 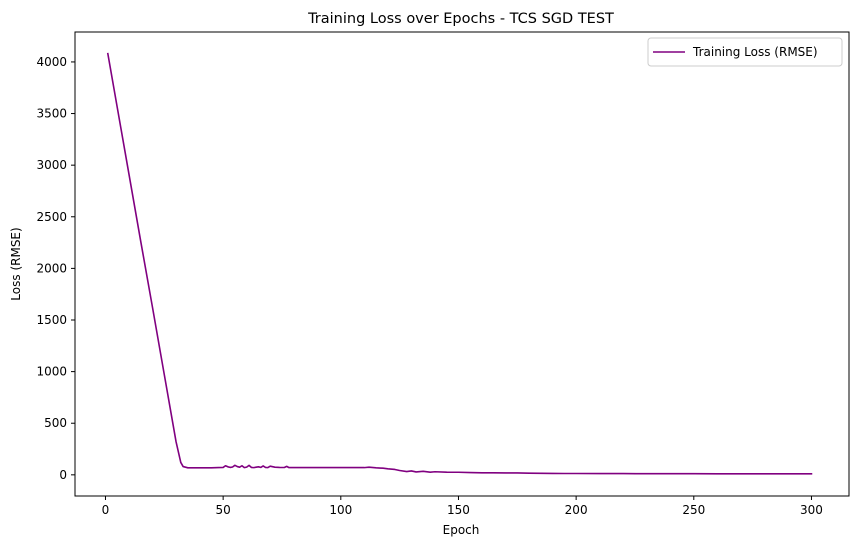 What do you see at coordinates (693, 510) in the screenshot?
I see `x-tick-label: 250` at bounding box center [693, 510].